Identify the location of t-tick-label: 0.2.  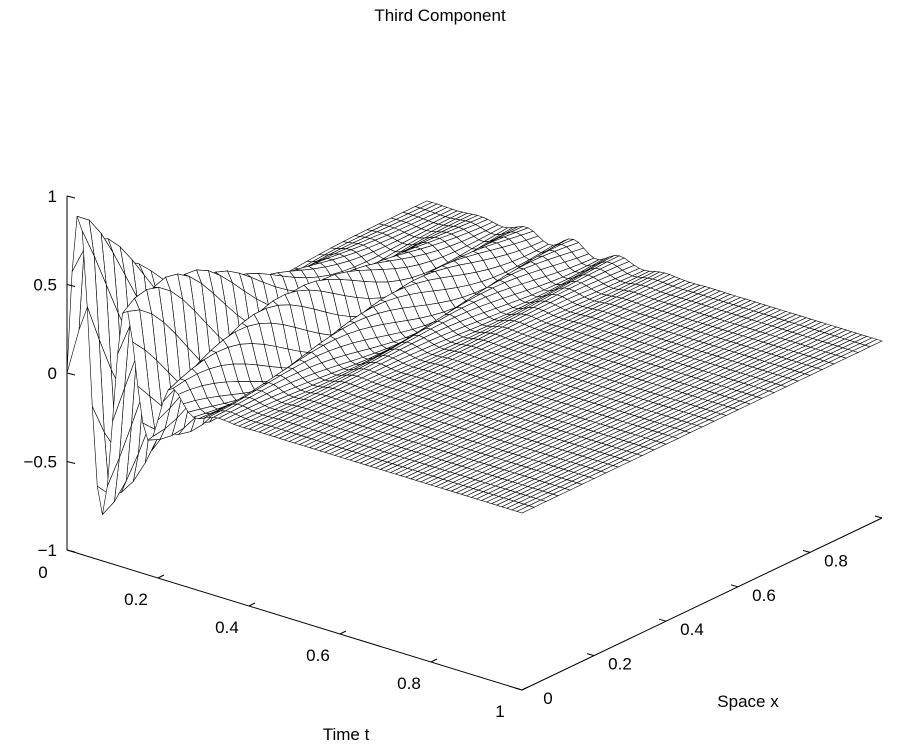
(136, 599).